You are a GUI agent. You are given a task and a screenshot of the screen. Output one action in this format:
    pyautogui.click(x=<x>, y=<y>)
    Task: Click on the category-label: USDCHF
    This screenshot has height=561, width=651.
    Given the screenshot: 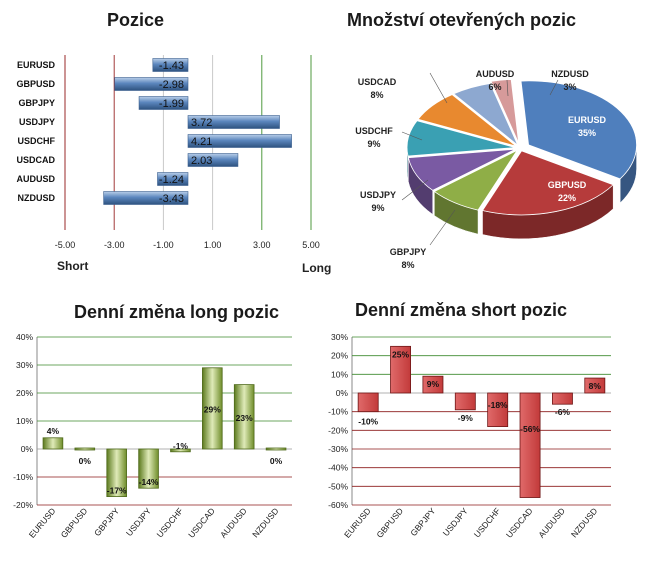 What is the action you would take?
    pyautogui.click(x=37, y=141)
    